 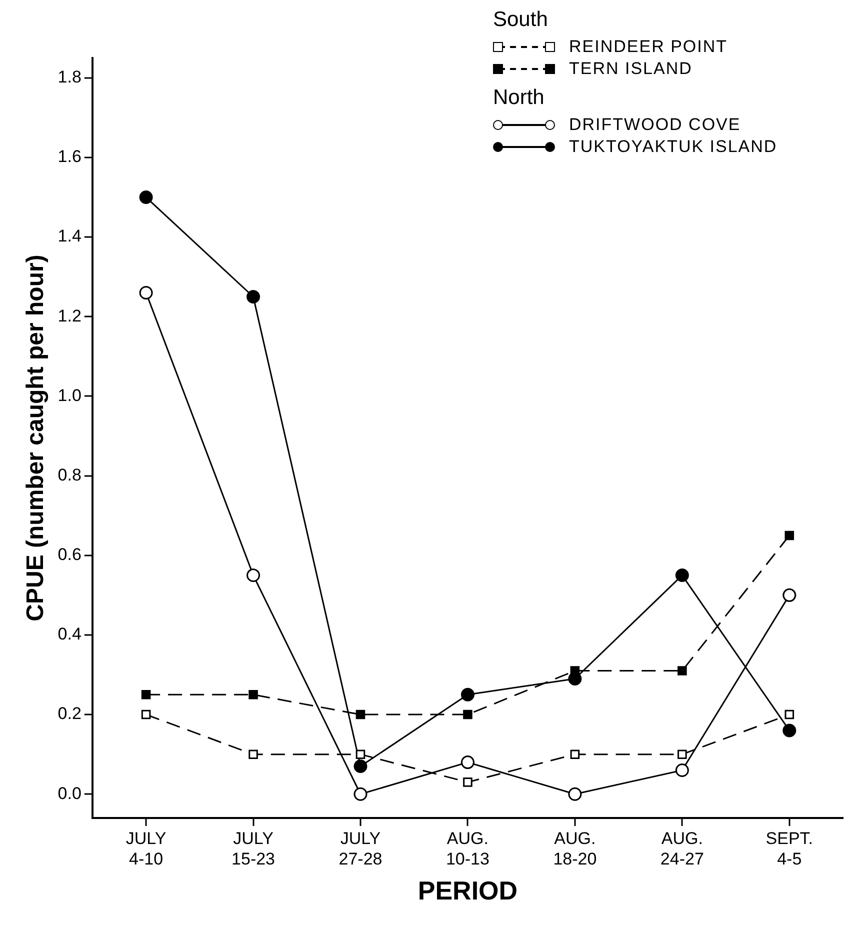 What do you see at coordinates (519, 98) in the screenshot?
I see `annotation: North` at bounding box center [519, 98].